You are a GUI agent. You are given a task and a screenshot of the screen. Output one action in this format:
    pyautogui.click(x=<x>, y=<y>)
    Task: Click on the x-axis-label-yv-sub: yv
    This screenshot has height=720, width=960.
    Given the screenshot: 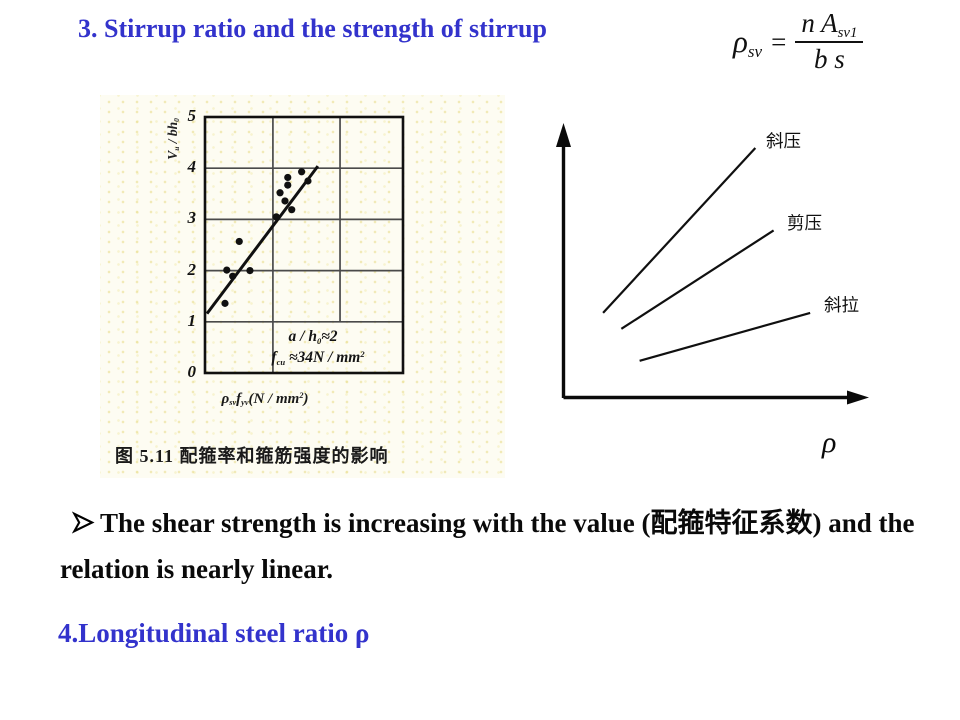 What is the action you would take?
    pyautogui.click(x=245, y=403)
    